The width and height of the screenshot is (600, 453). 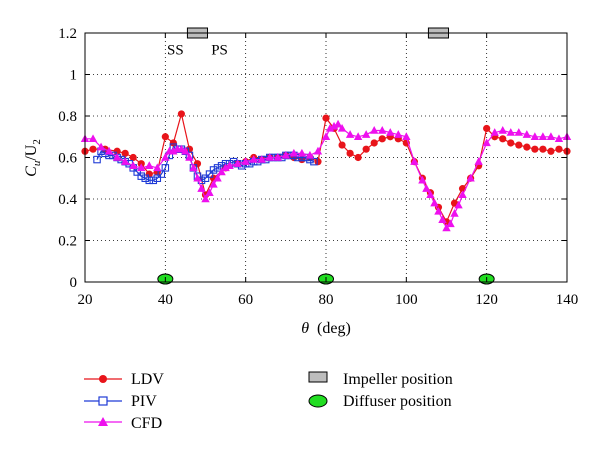 What do you see at coordinates (398, 379) in the screenshot?
I see `legend-label-impeller: Impeller position` at bounding box center [398, 379].